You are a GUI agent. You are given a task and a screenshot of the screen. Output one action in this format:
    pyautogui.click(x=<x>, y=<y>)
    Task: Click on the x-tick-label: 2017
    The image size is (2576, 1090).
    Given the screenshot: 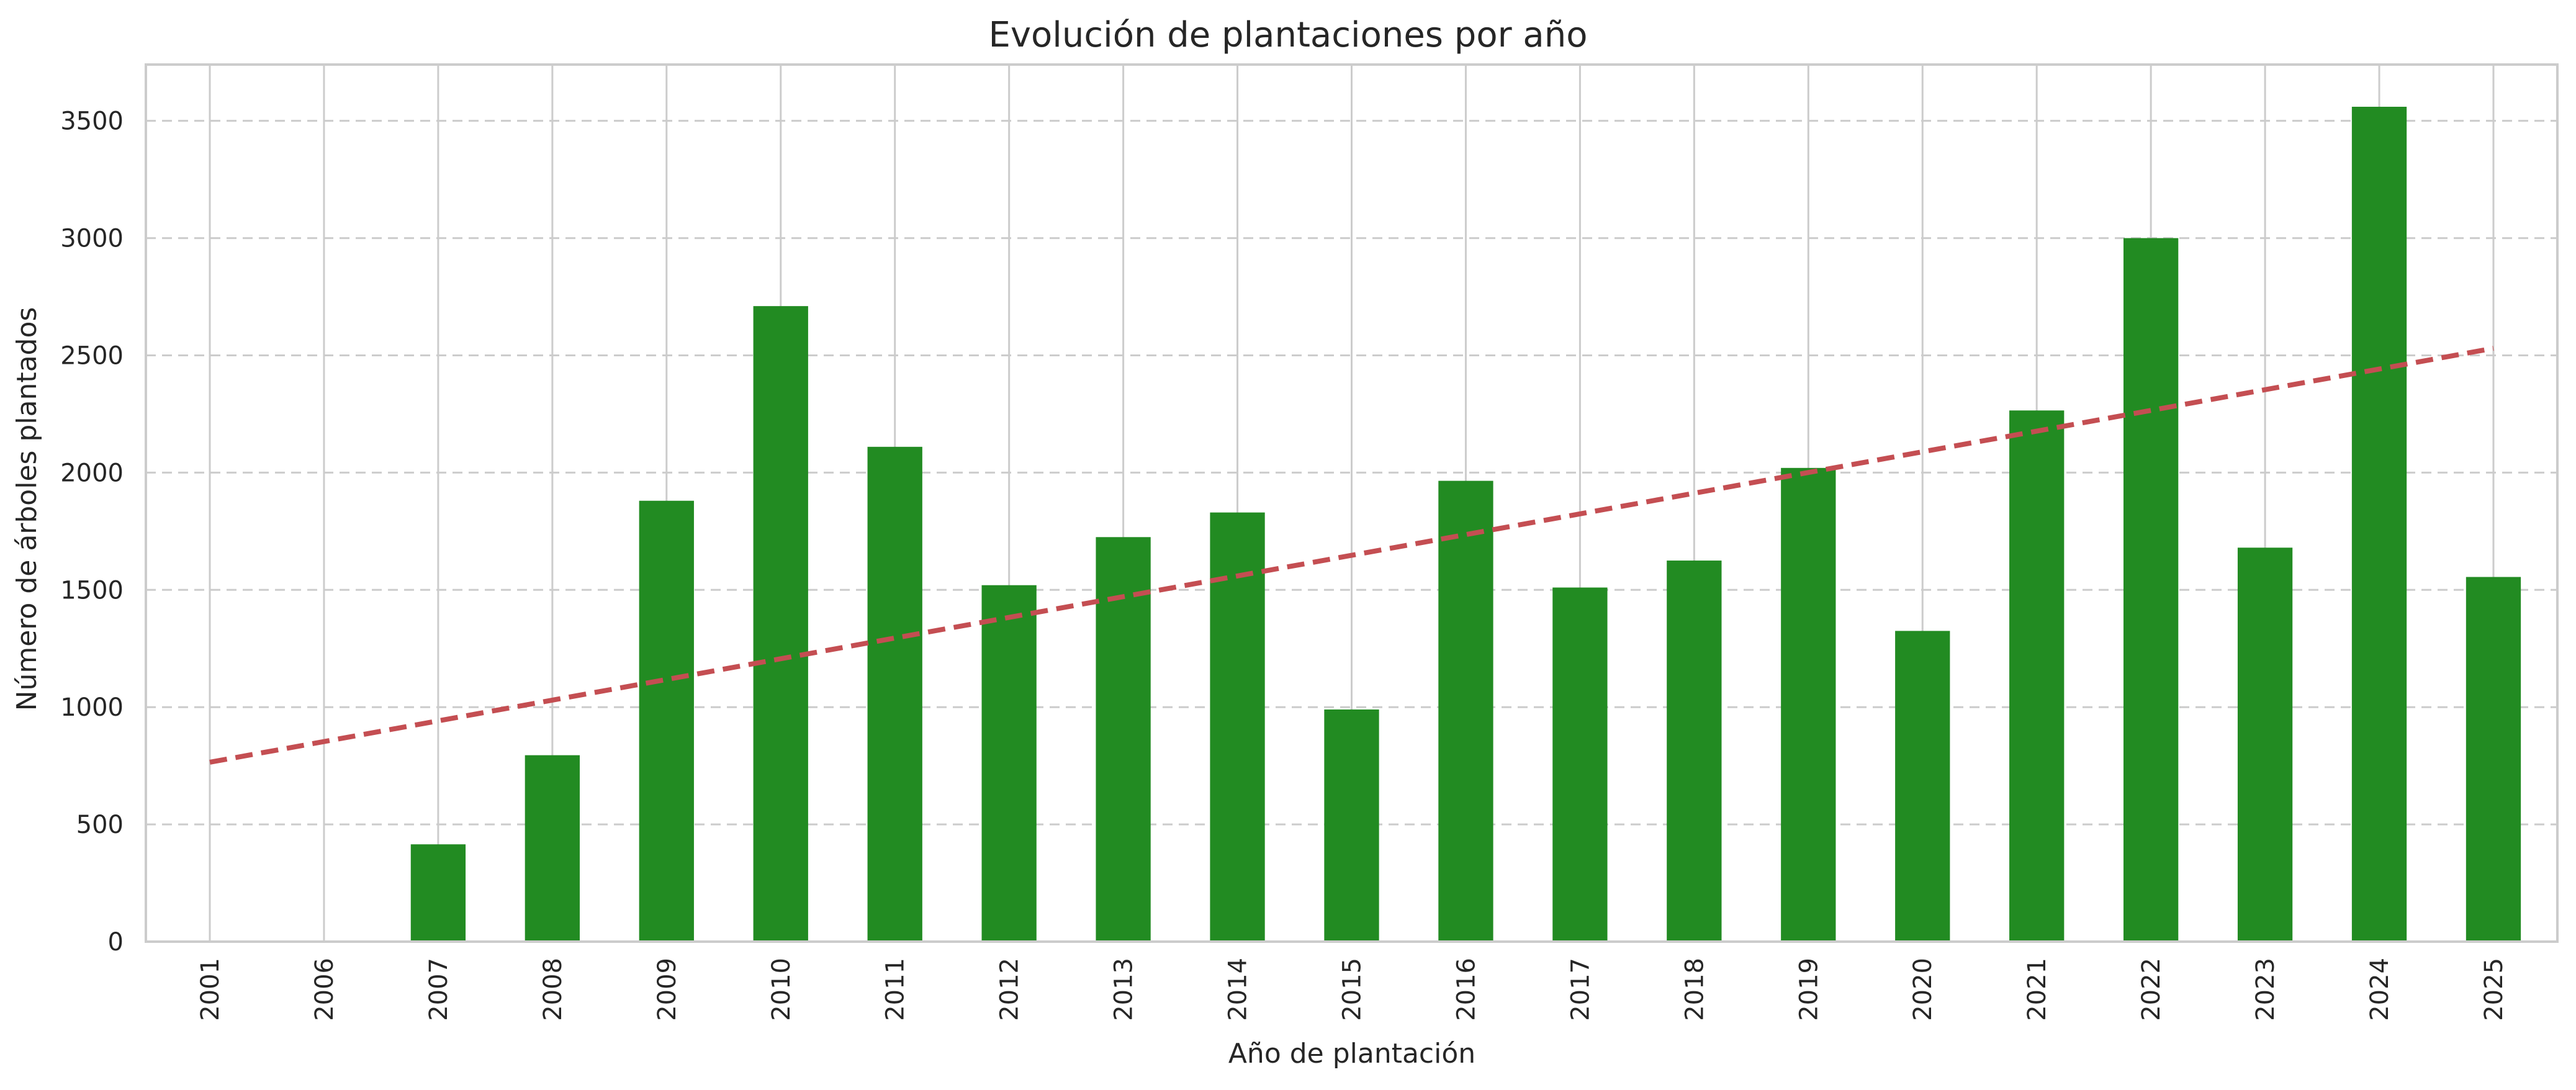 What is the action you would take?
    pyautogui.click(x=1580, y=989)
    